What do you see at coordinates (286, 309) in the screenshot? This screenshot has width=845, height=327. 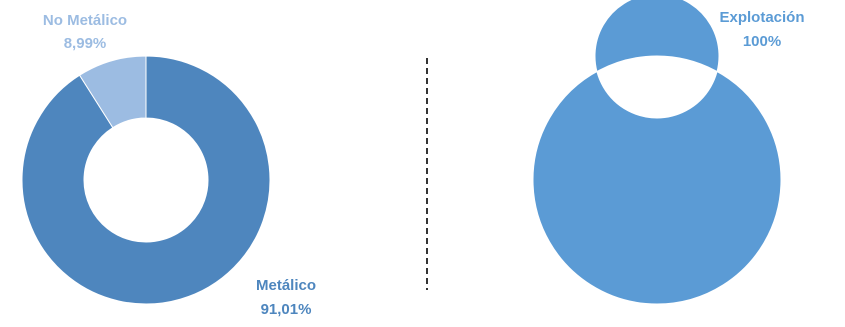 I see `value-metalico: 91,01%` at bounding box center [286, 309].